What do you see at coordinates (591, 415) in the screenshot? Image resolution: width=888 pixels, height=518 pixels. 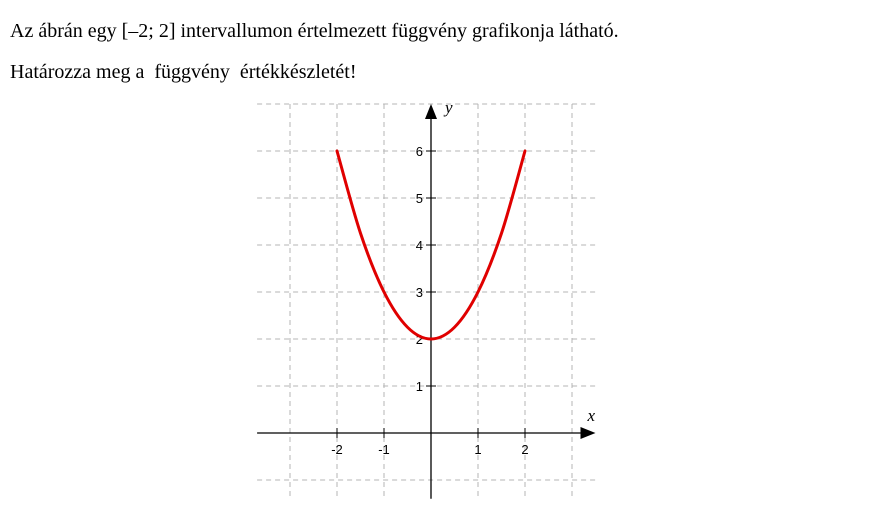 I see `x-axis-label: x` at bounding box center [591, 415].